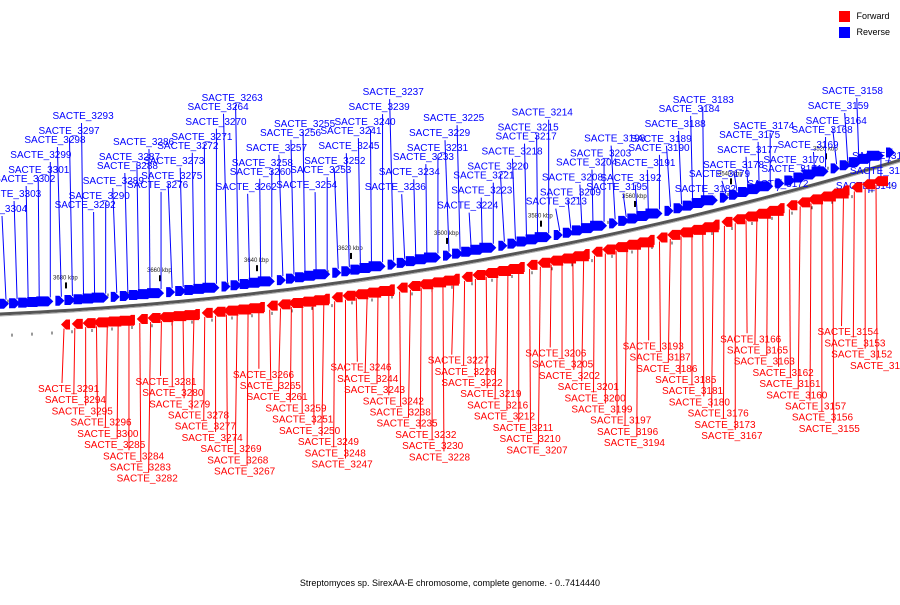  I want to click on forward-gene-label: SACTE_3163, so click(765, 362).